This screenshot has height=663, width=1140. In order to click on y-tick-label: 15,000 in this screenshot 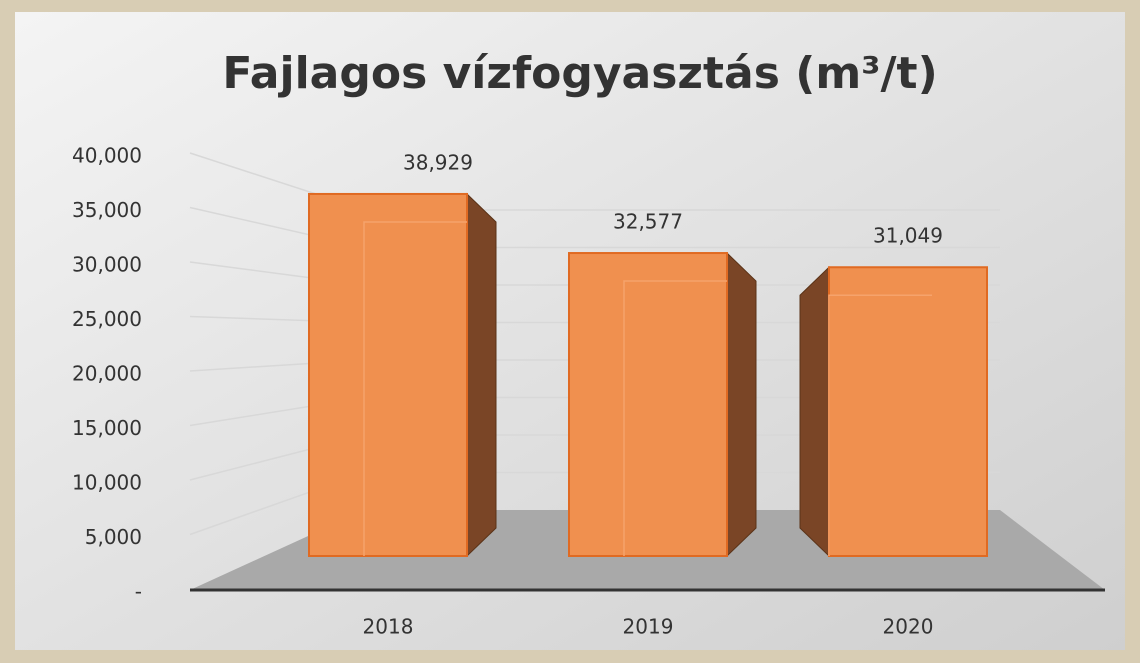, I will do `click(107, 428)`.